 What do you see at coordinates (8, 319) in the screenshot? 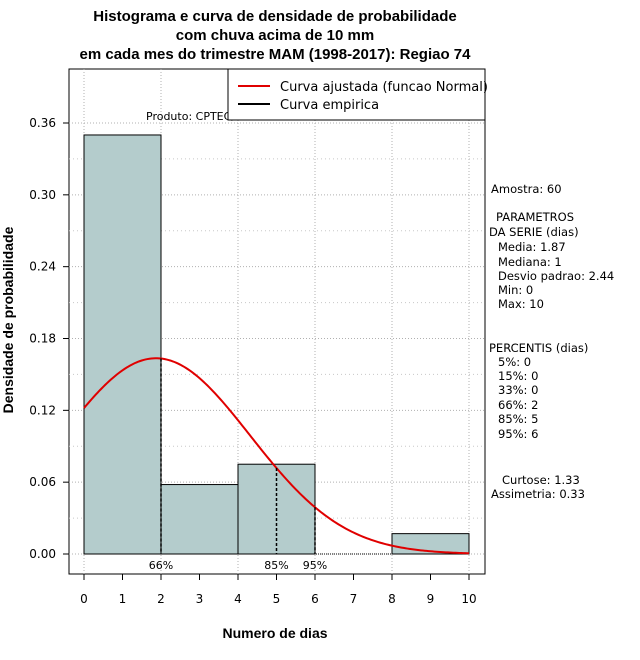
I see `y-axis-label: Densidade de probabilidade` at bounding box center [8, 319].